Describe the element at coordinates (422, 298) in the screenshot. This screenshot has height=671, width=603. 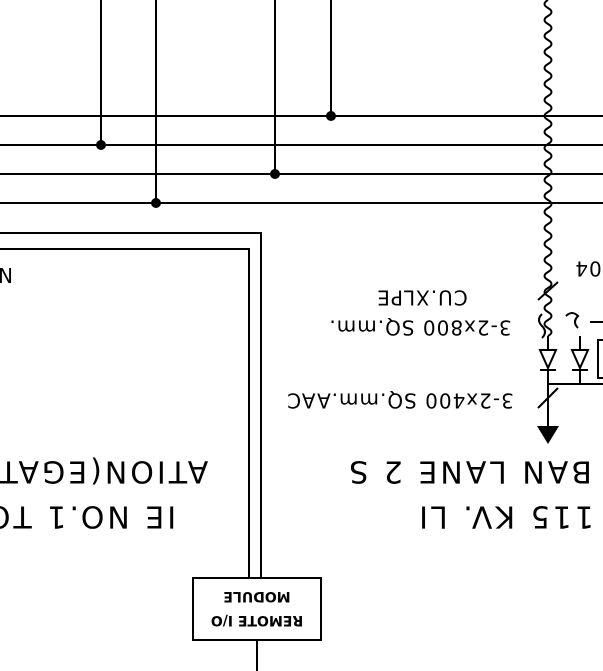
I see `cable1-type-label: CU.XLPE` at that location.